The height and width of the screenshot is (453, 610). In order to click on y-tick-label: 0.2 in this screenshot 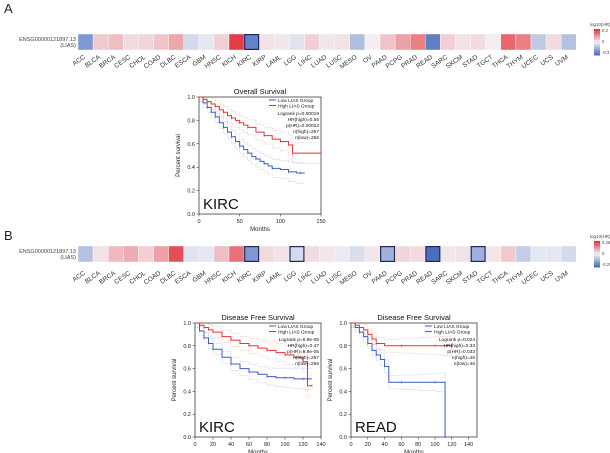, I will do `click(187, 415)`.